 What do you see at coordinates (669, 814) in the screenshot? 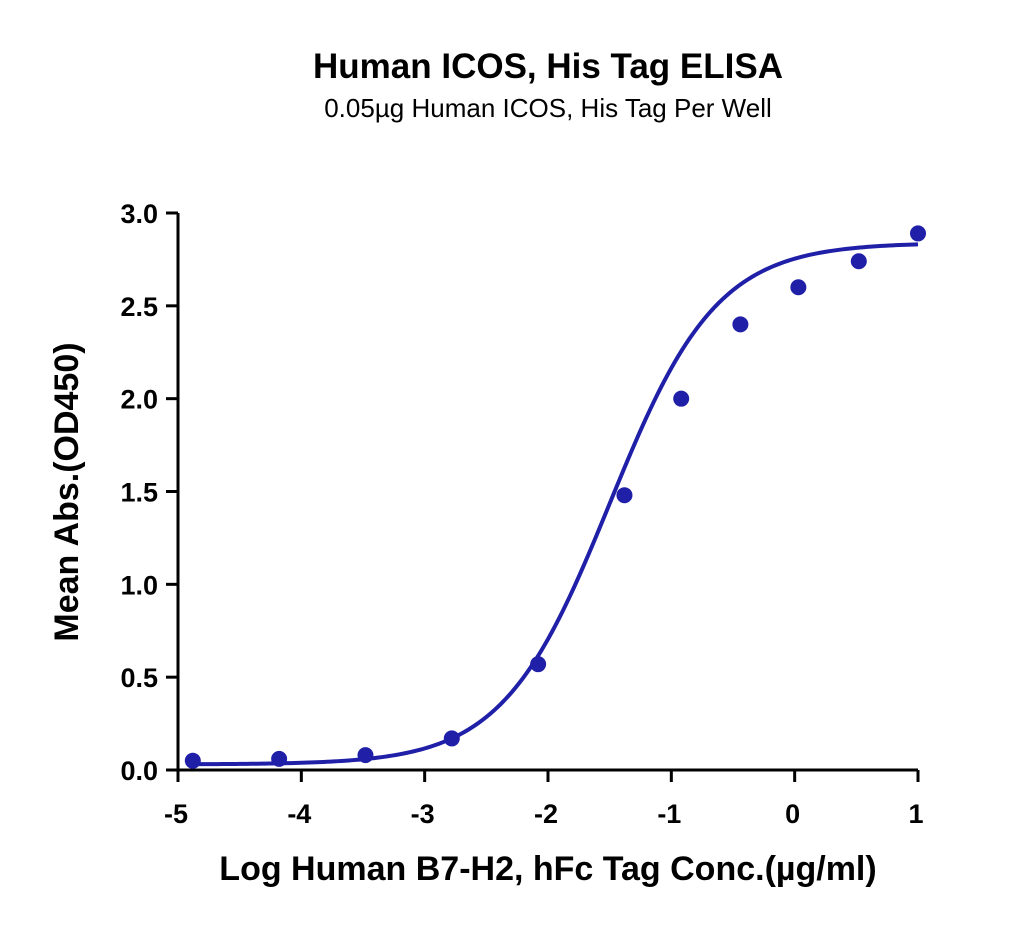
I see `x-tick-label: -1` at bounding box center [669, 814].